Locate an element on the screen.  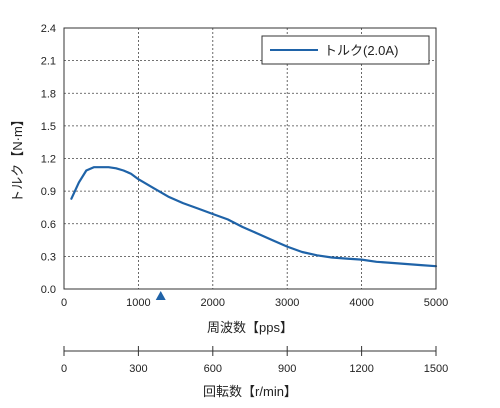
y-tick-label: 1.8 is located at coordinates (48, 94).